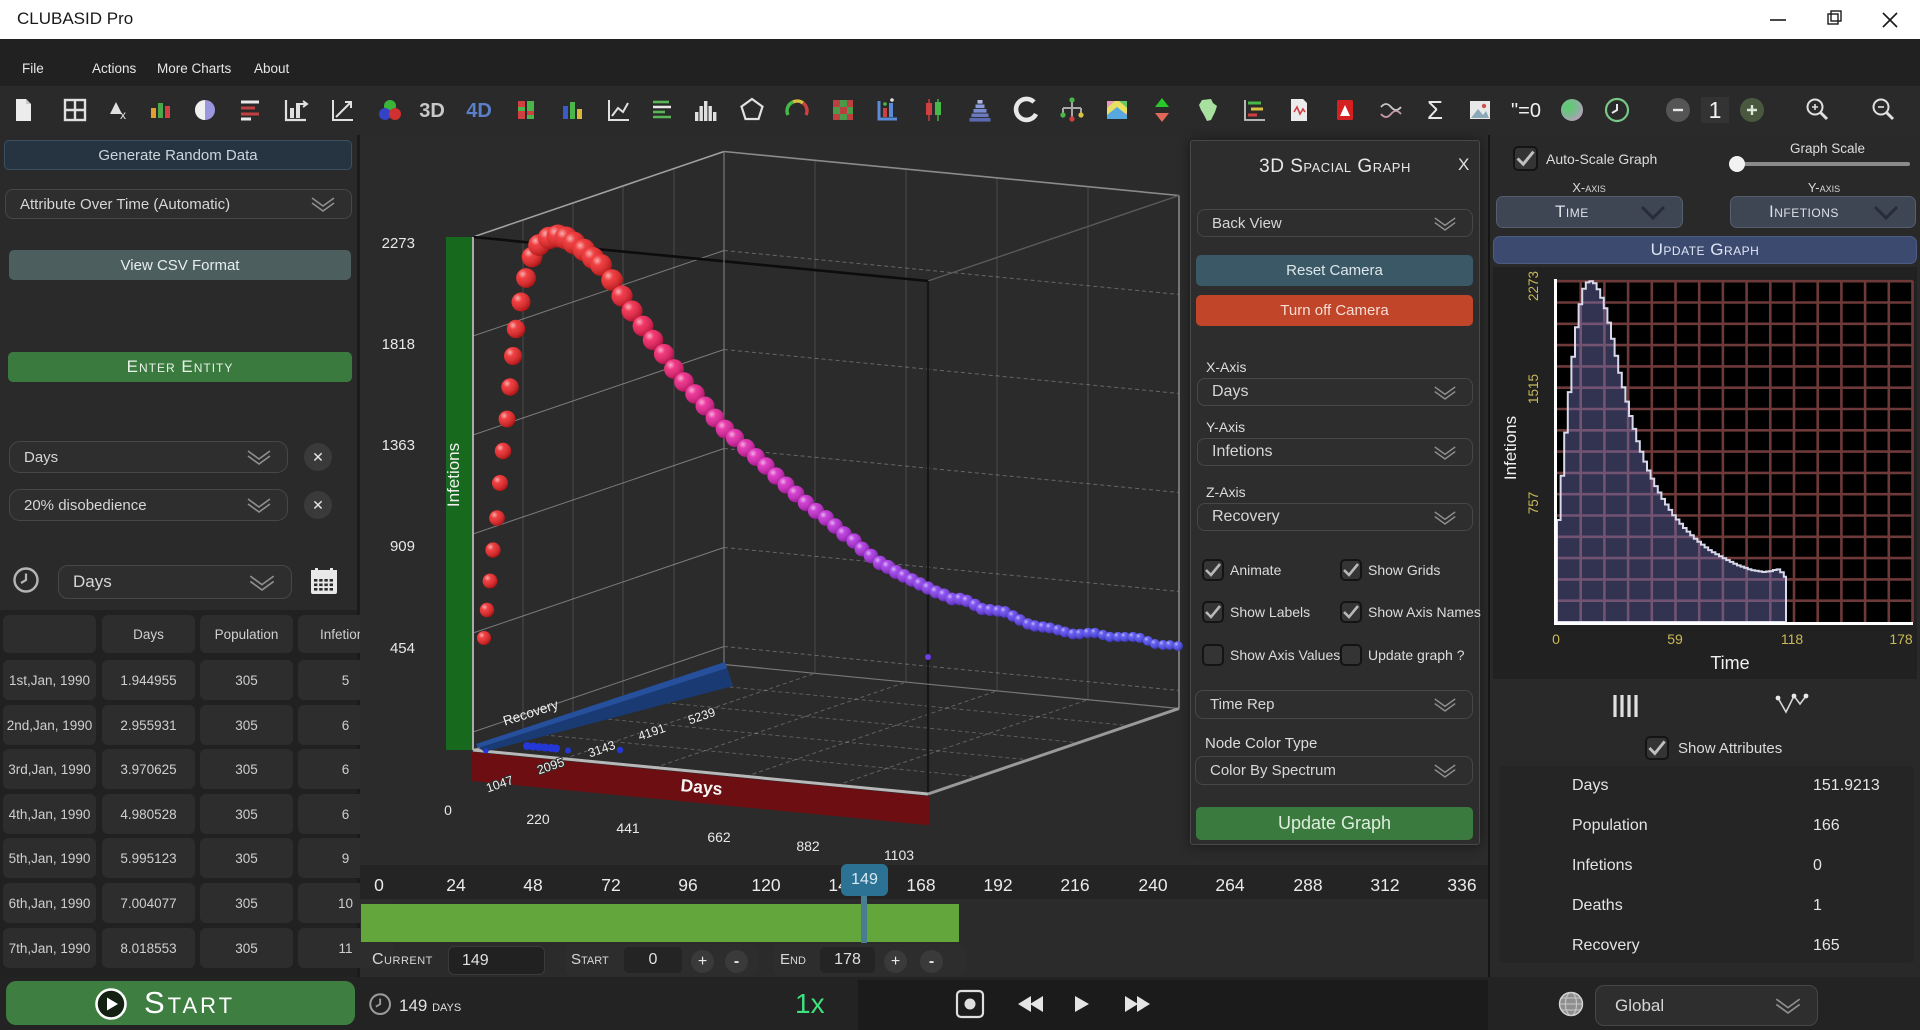  I want to click on svg-text: 441, so click(628, 828).